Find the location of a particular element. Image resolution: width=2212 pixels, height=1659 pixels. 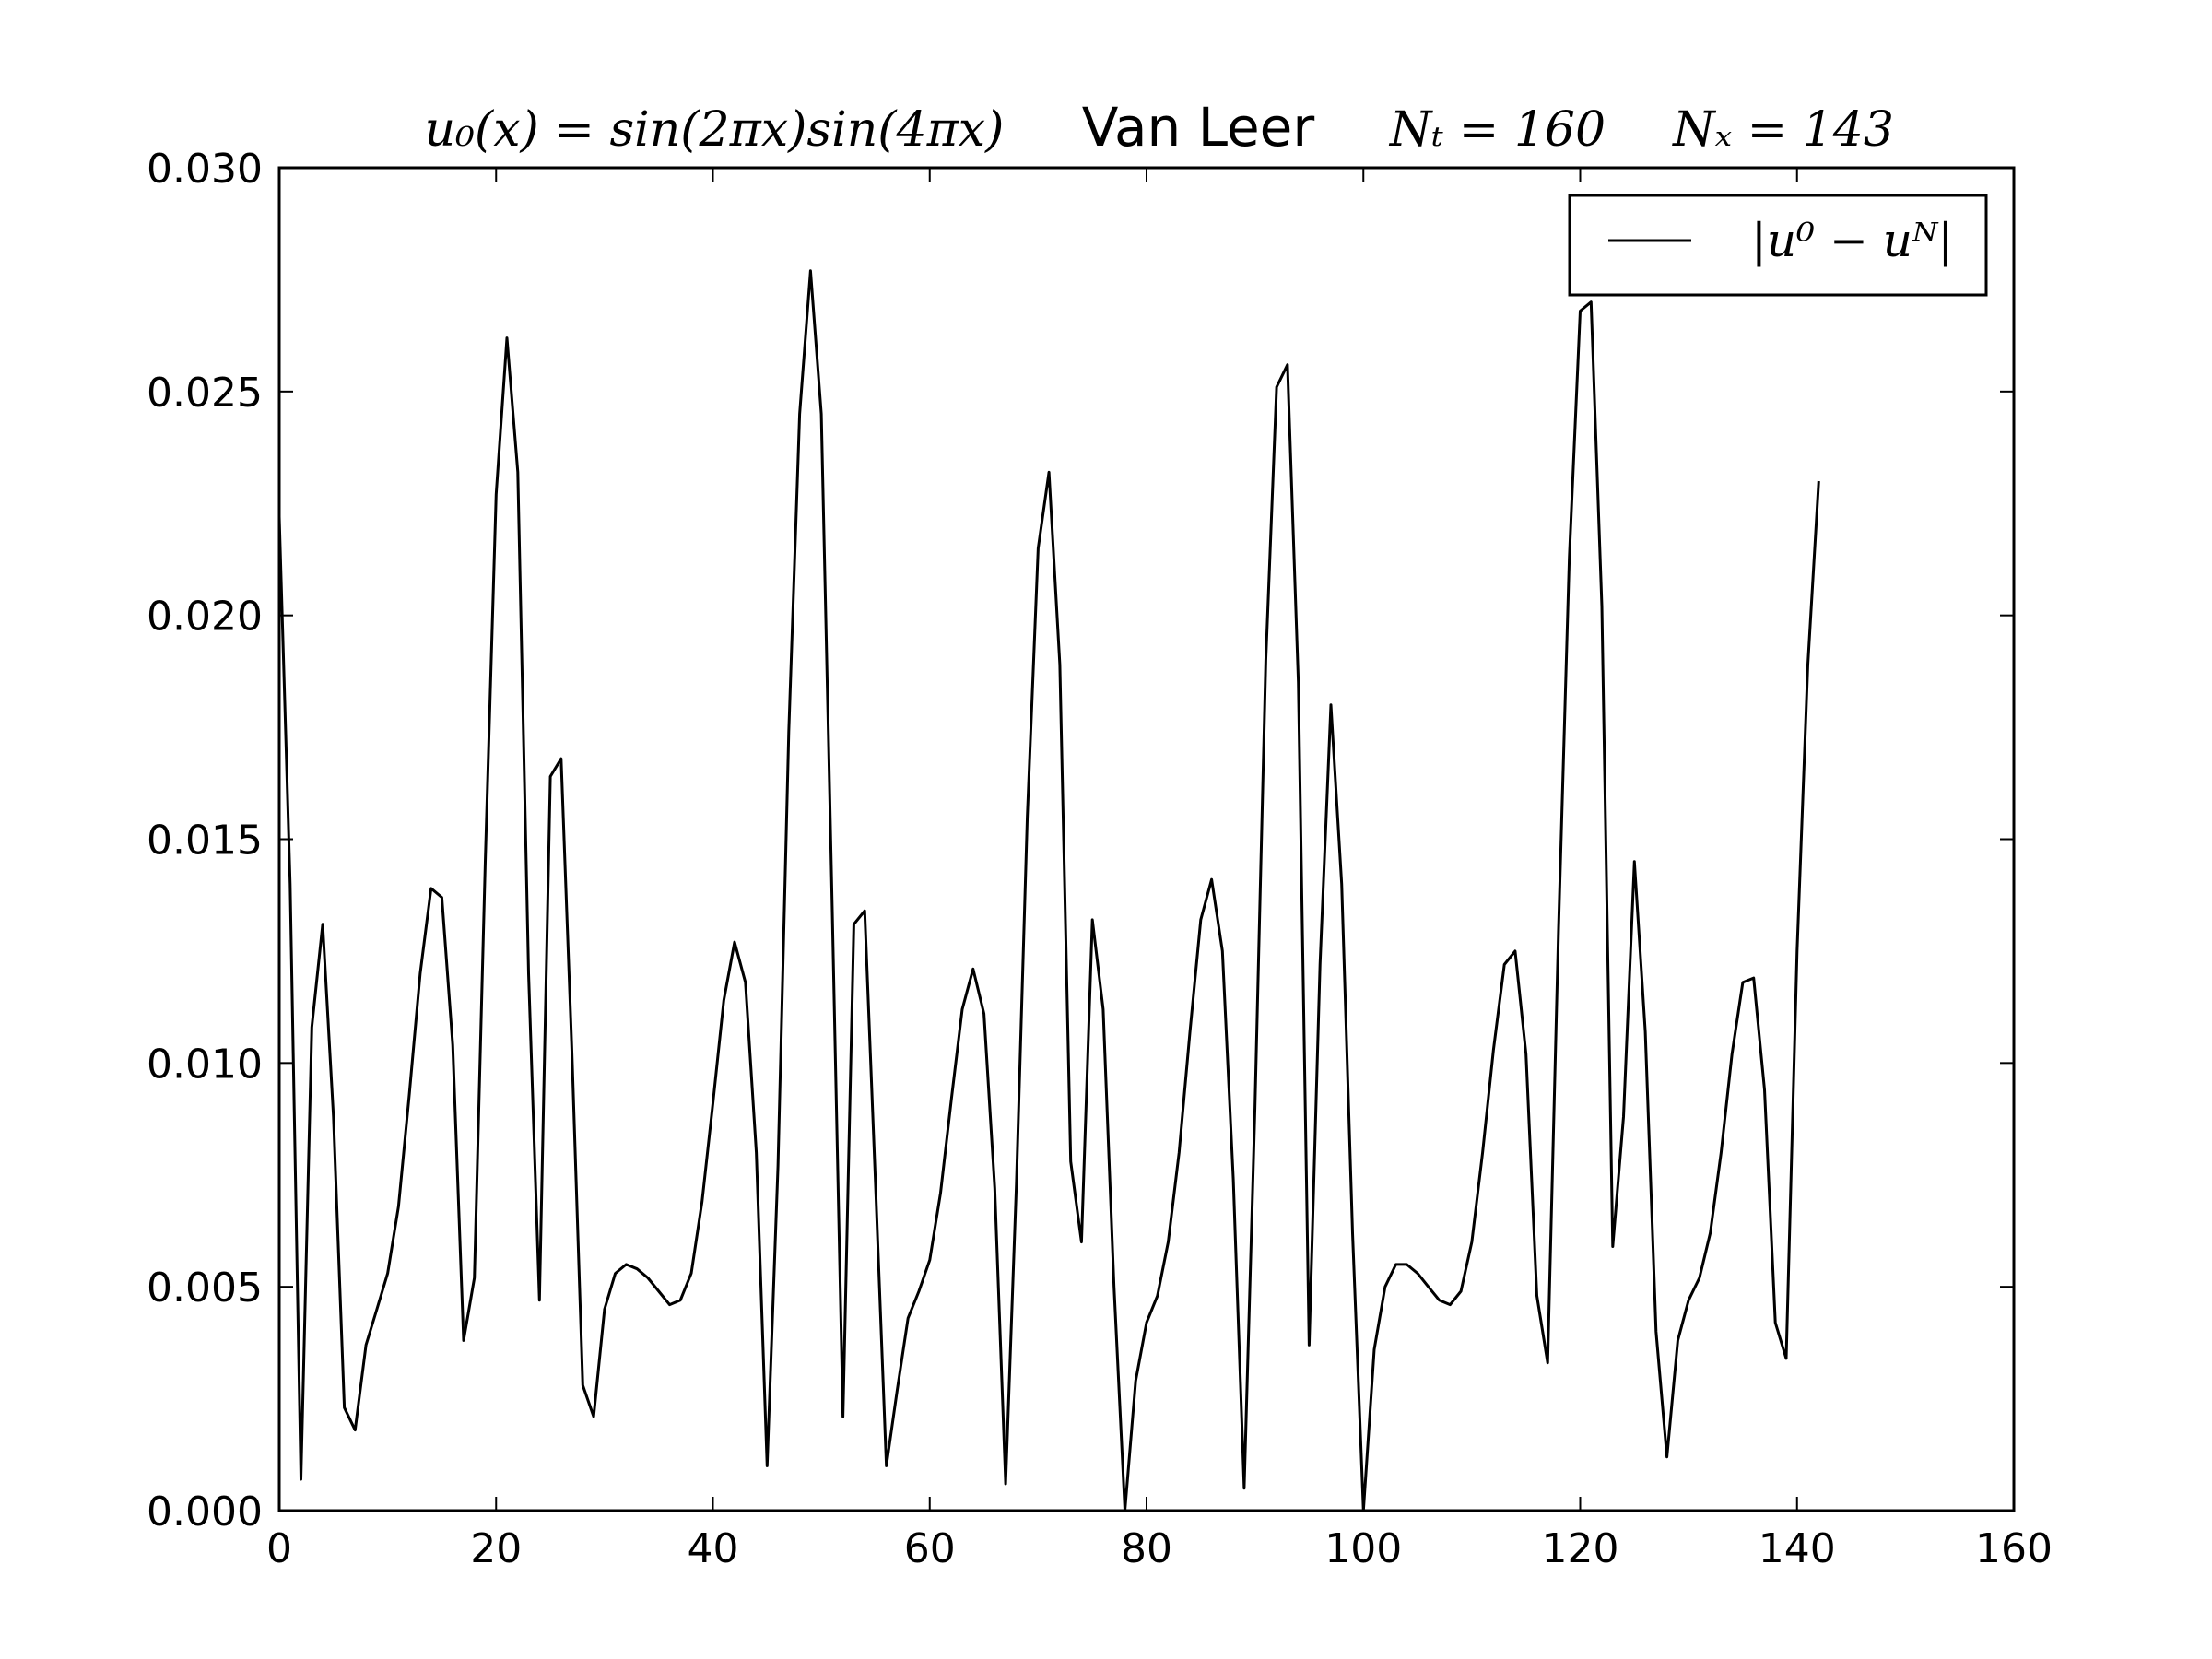

title-scheme-name: Van Leer is located at coordinates (1198, 127).